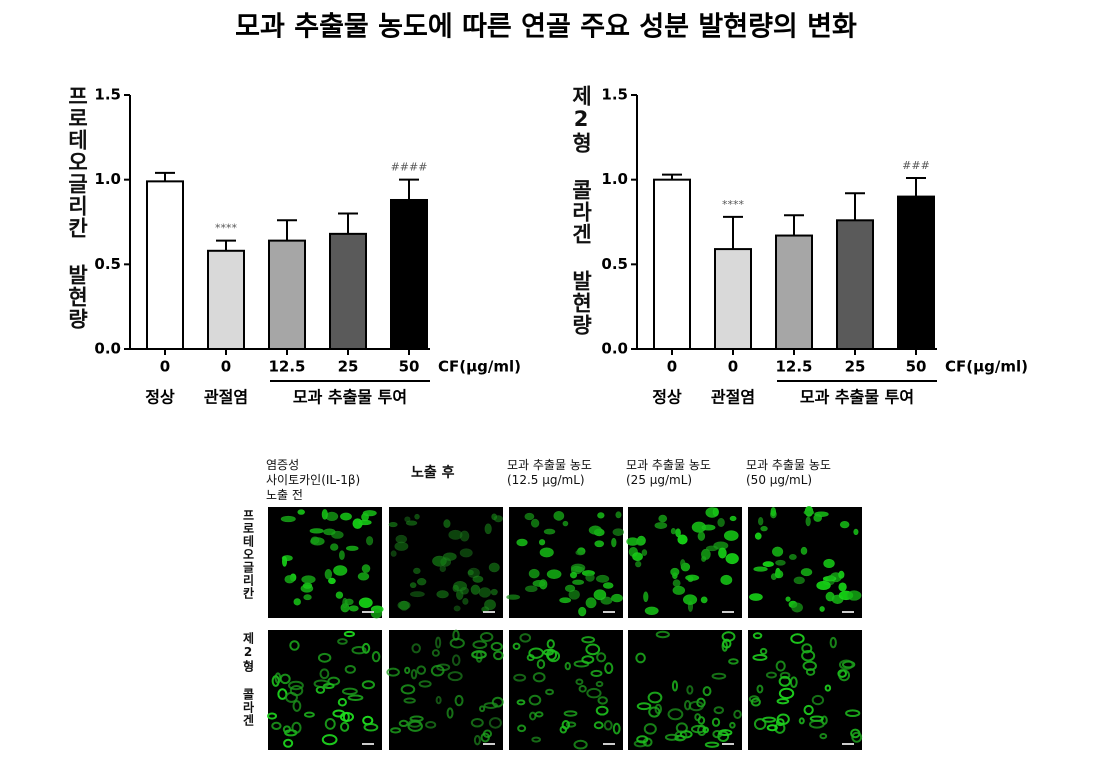 The image size is (1093, 758). What do you see at coordinates (226, 299) in the screenshot?
I see `bar` at bounding box center [226, 299].